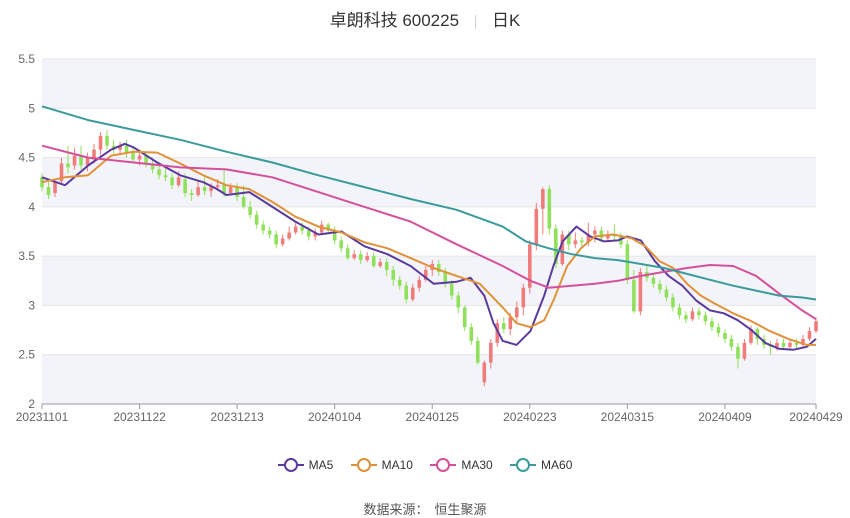  What do you see at coordinates (461, 465) in the screenshot?
I see `legend-item-ma30: MA30` at bounding box center [461, 465].